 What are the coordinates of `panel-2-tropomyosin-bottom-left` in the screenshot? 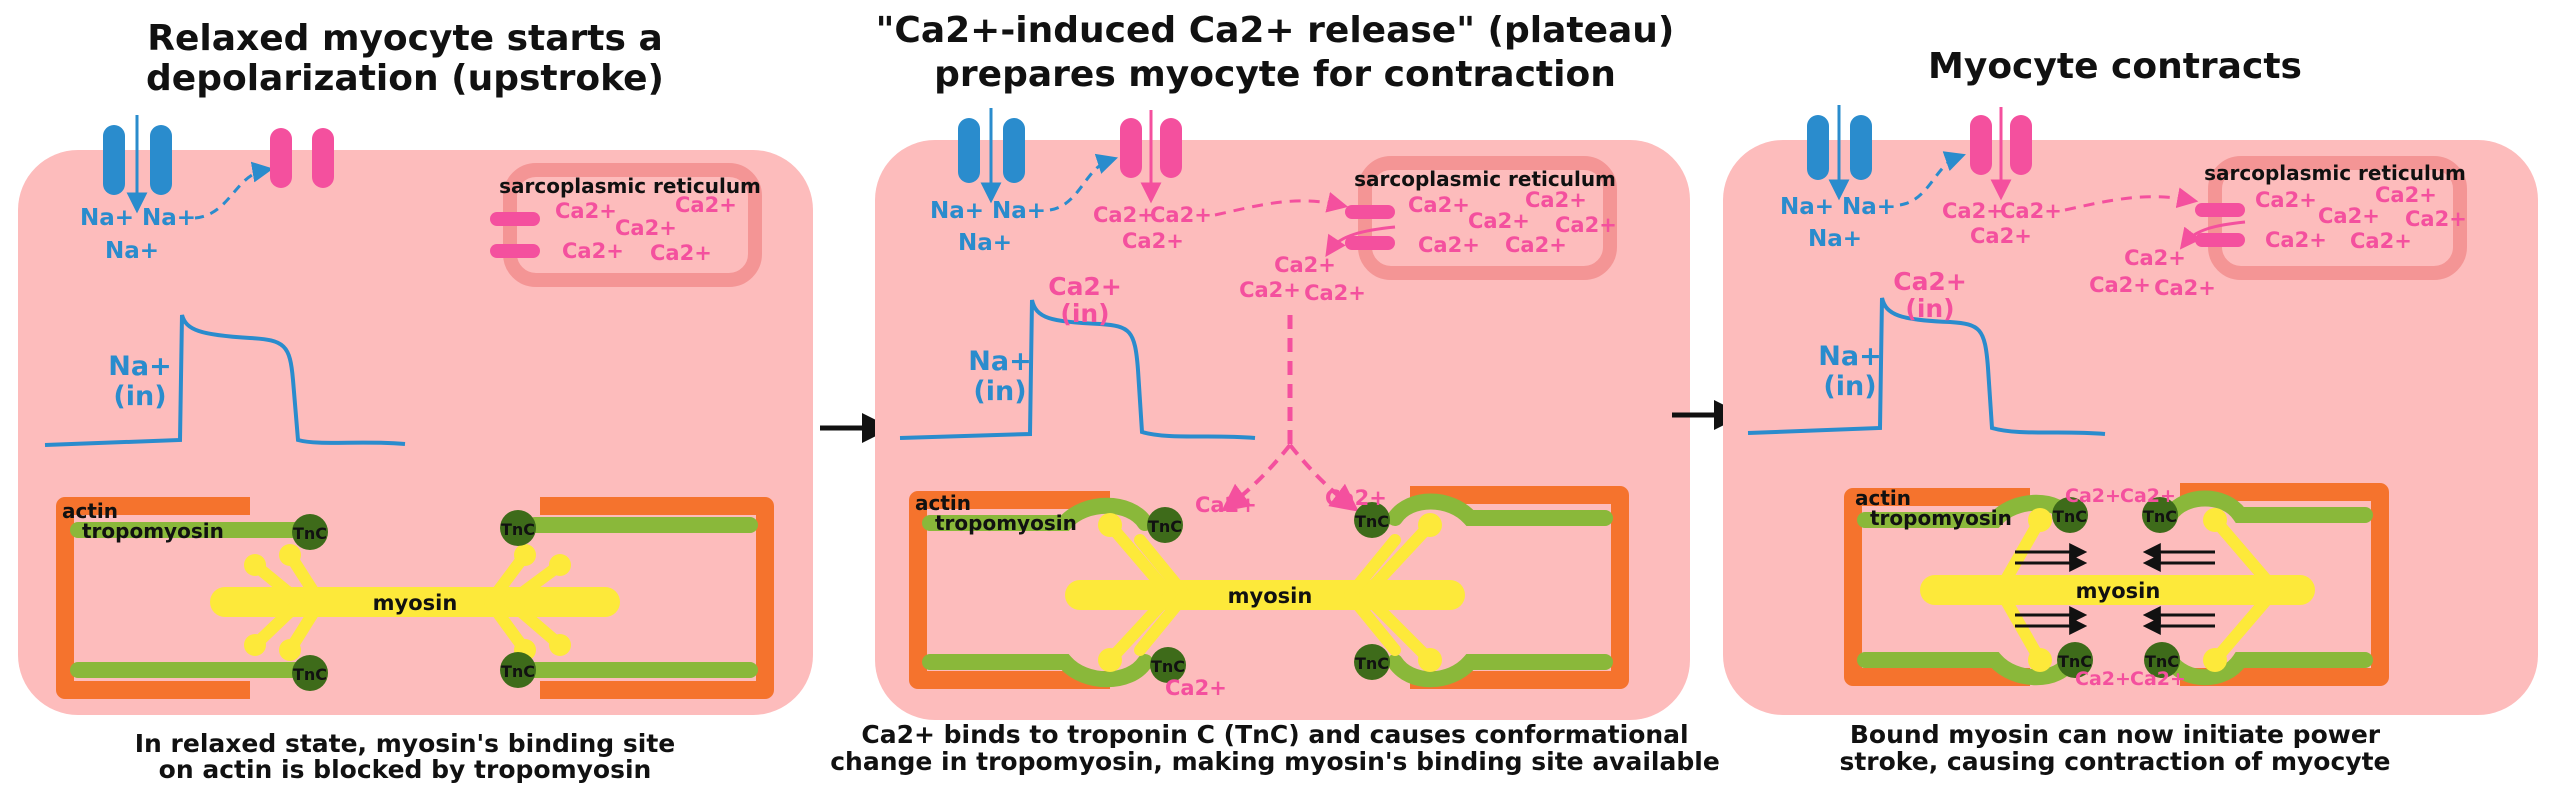 It's located at (1037, 671).